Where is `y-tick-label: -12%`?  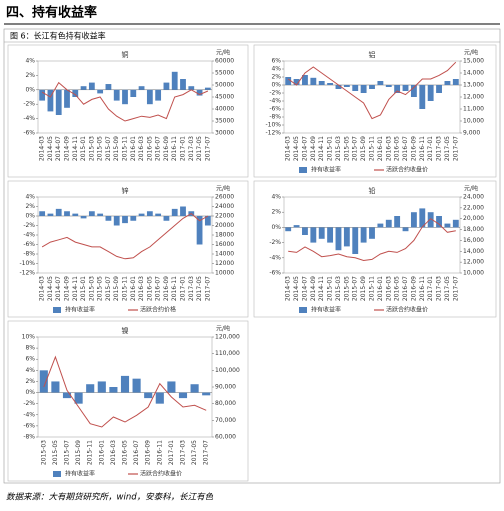 y-tick-label: -12% is located at coordinates (273, 133).